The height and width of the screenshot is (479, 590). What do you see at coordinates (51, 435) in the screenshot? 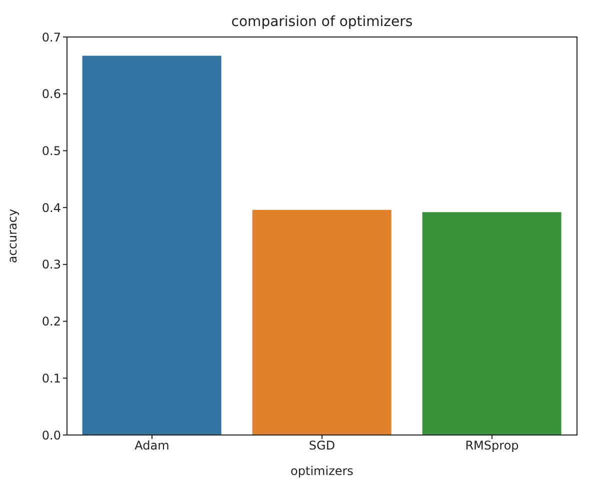
I see `y-tick-label: 0.0` at bounding box center [51, 435].